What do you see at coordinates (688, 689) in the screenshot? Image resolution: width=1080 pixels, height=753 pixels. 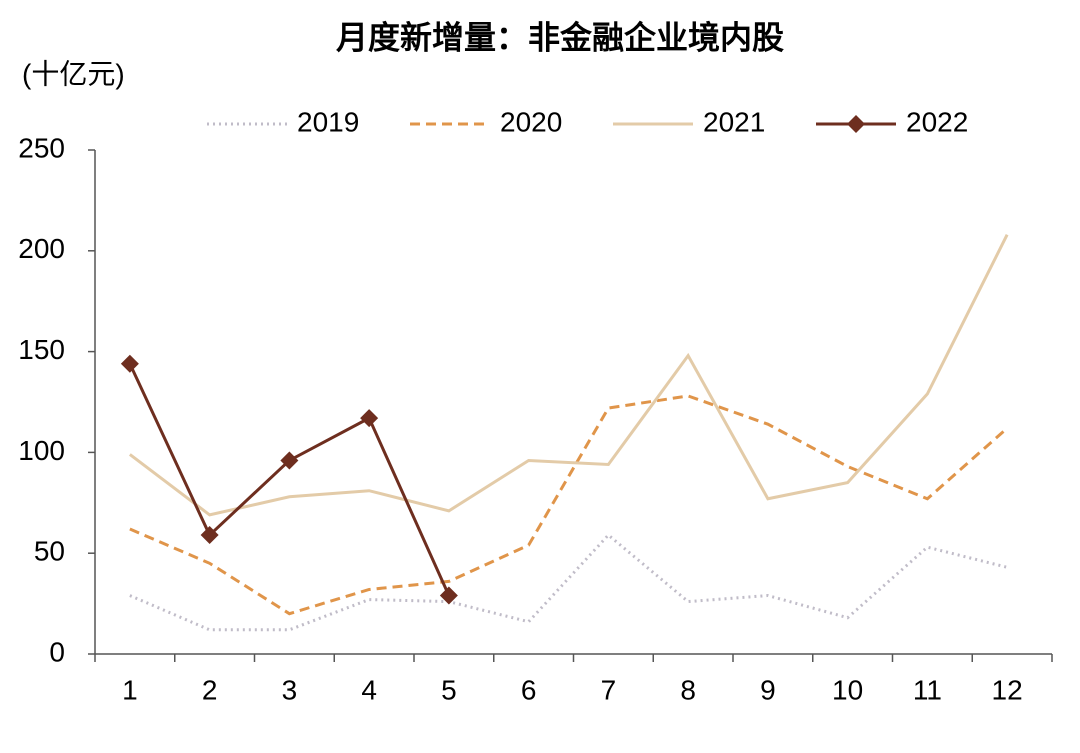 I see `x-tick-label: 8` at bounding box center [688, 689].